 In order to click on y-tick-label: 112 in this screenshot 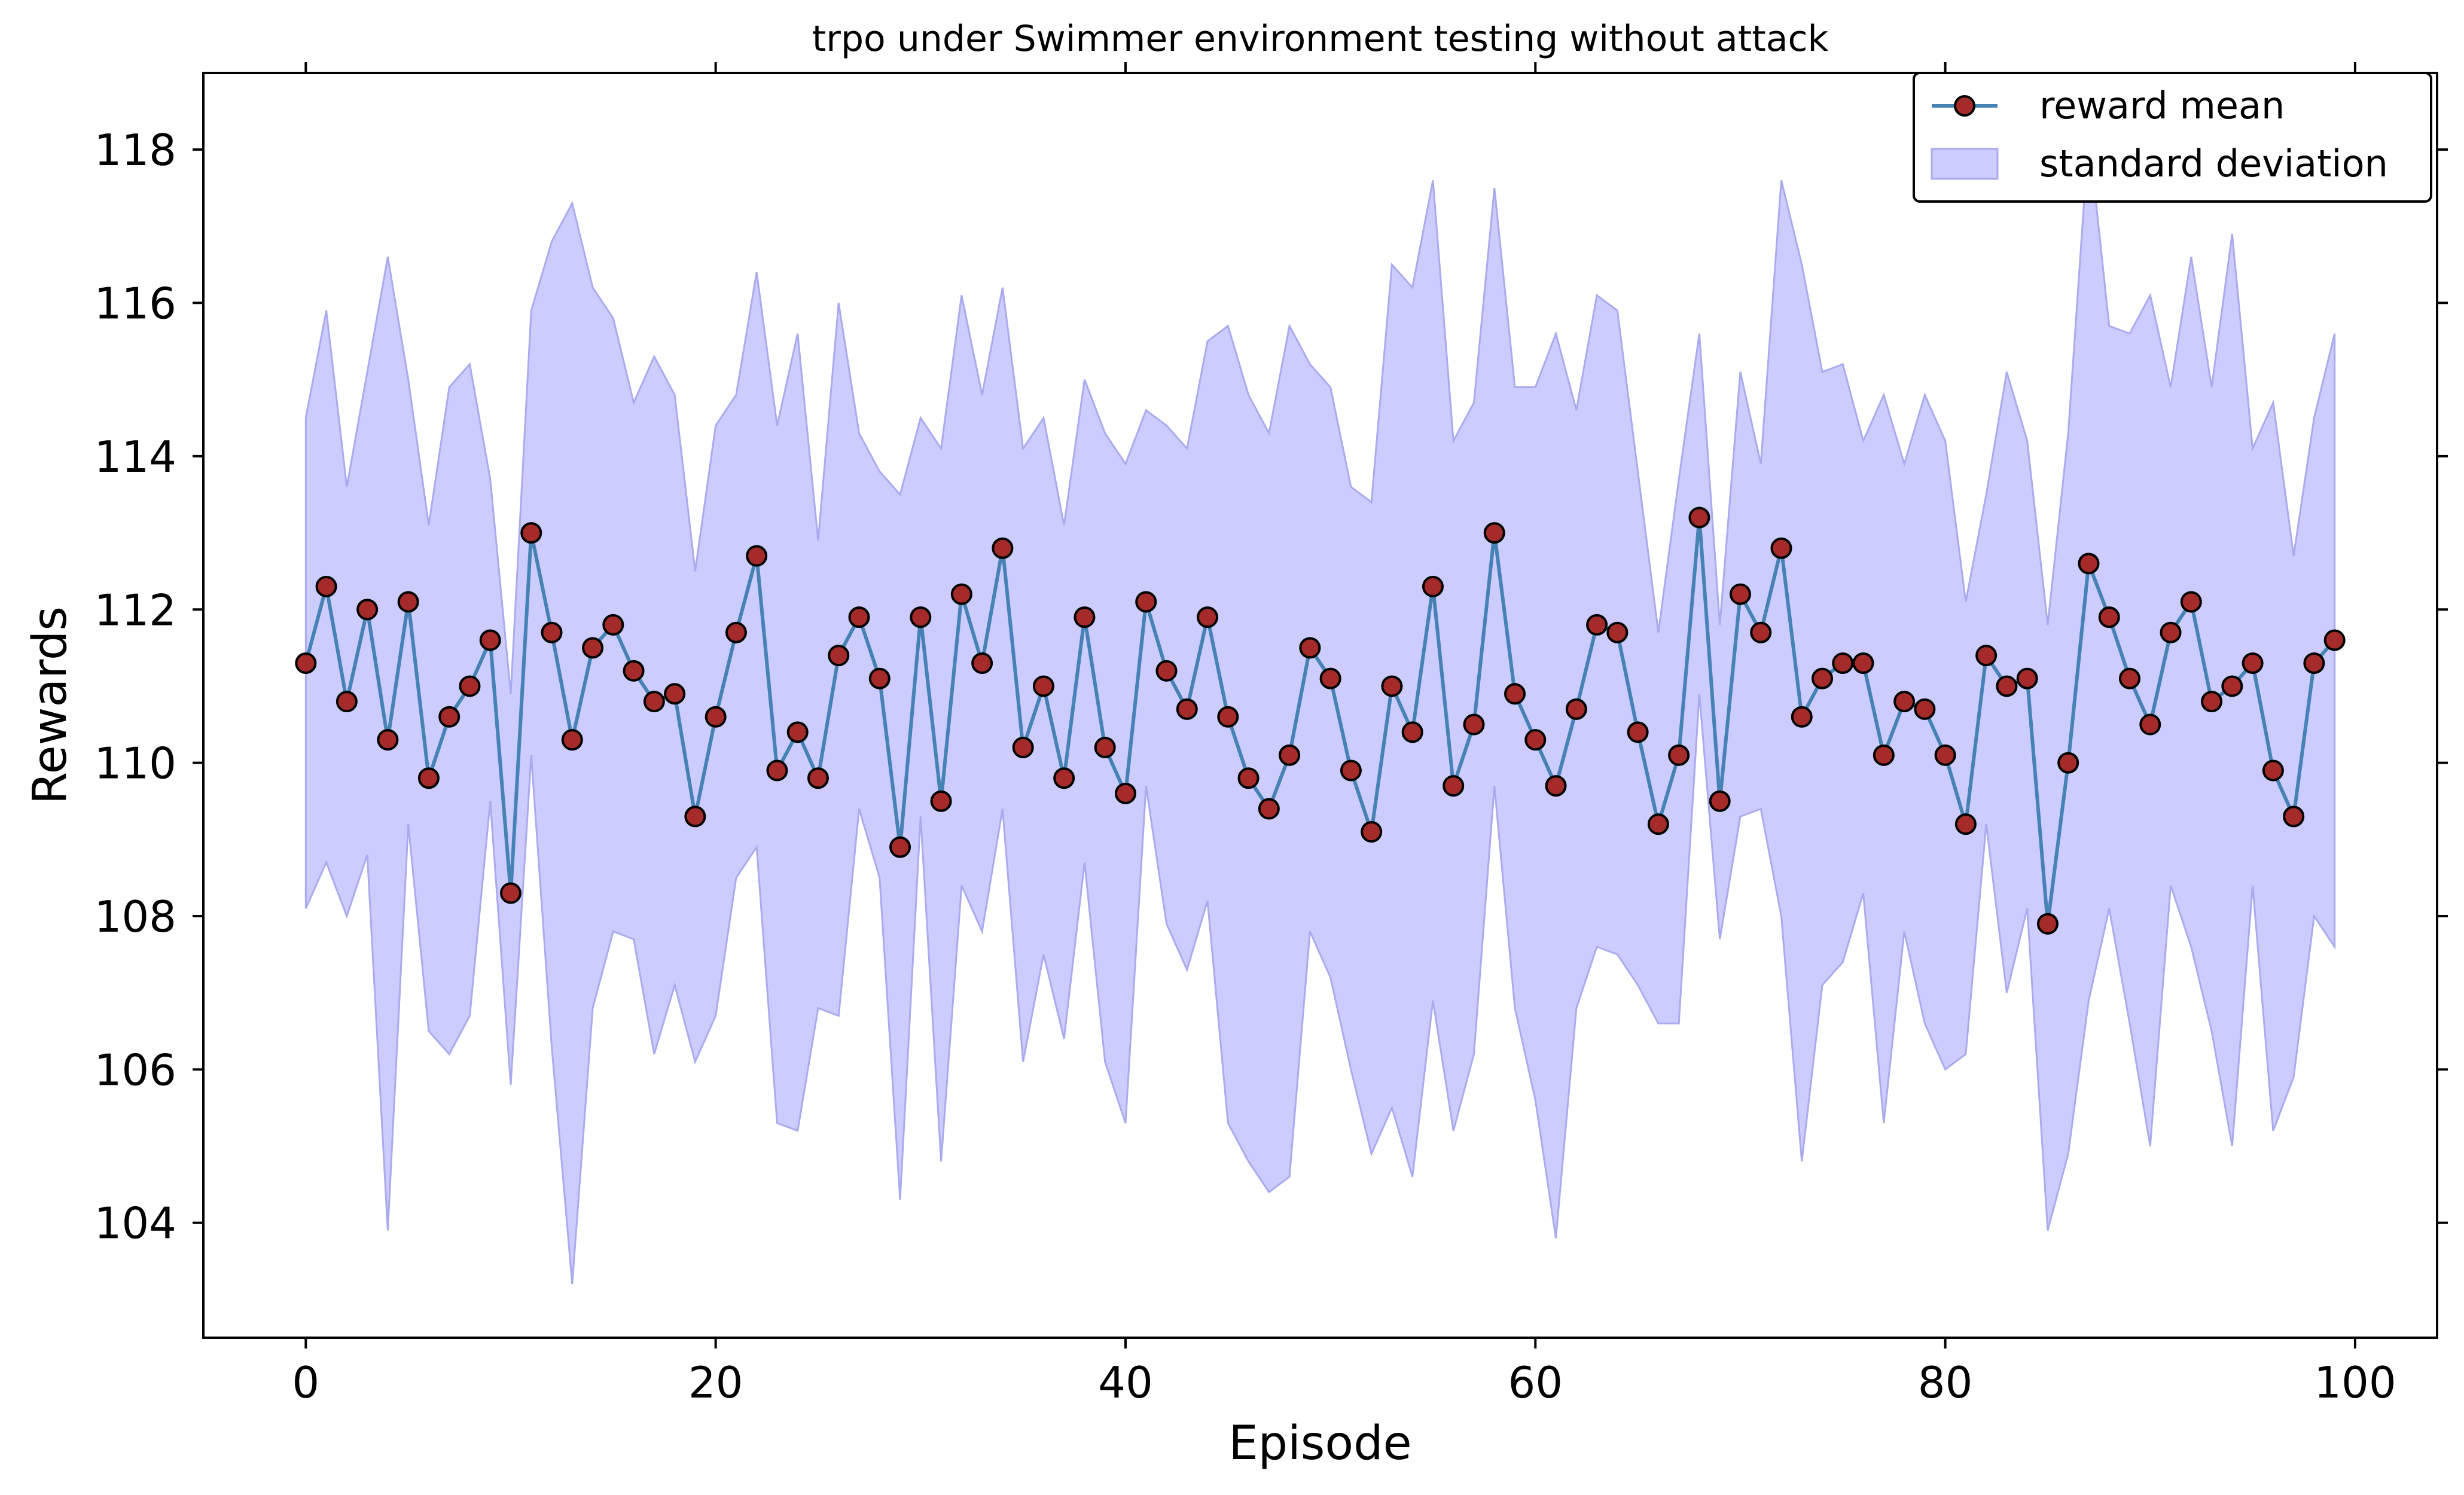, I will do `click(135, 610)`.